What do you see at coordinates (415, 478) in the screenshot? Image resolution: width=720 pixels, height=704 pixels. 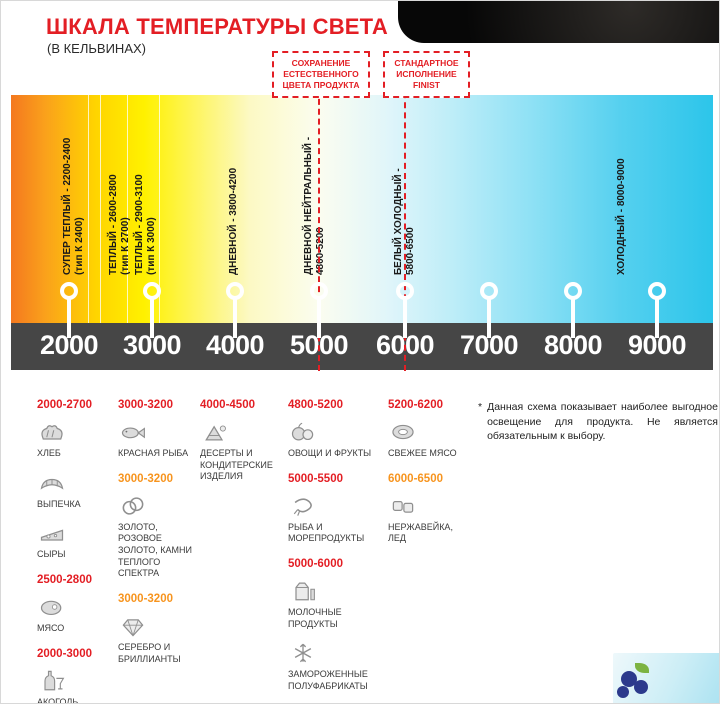 I see `food-range: 6000-6500` at bounding box center [415, 478].